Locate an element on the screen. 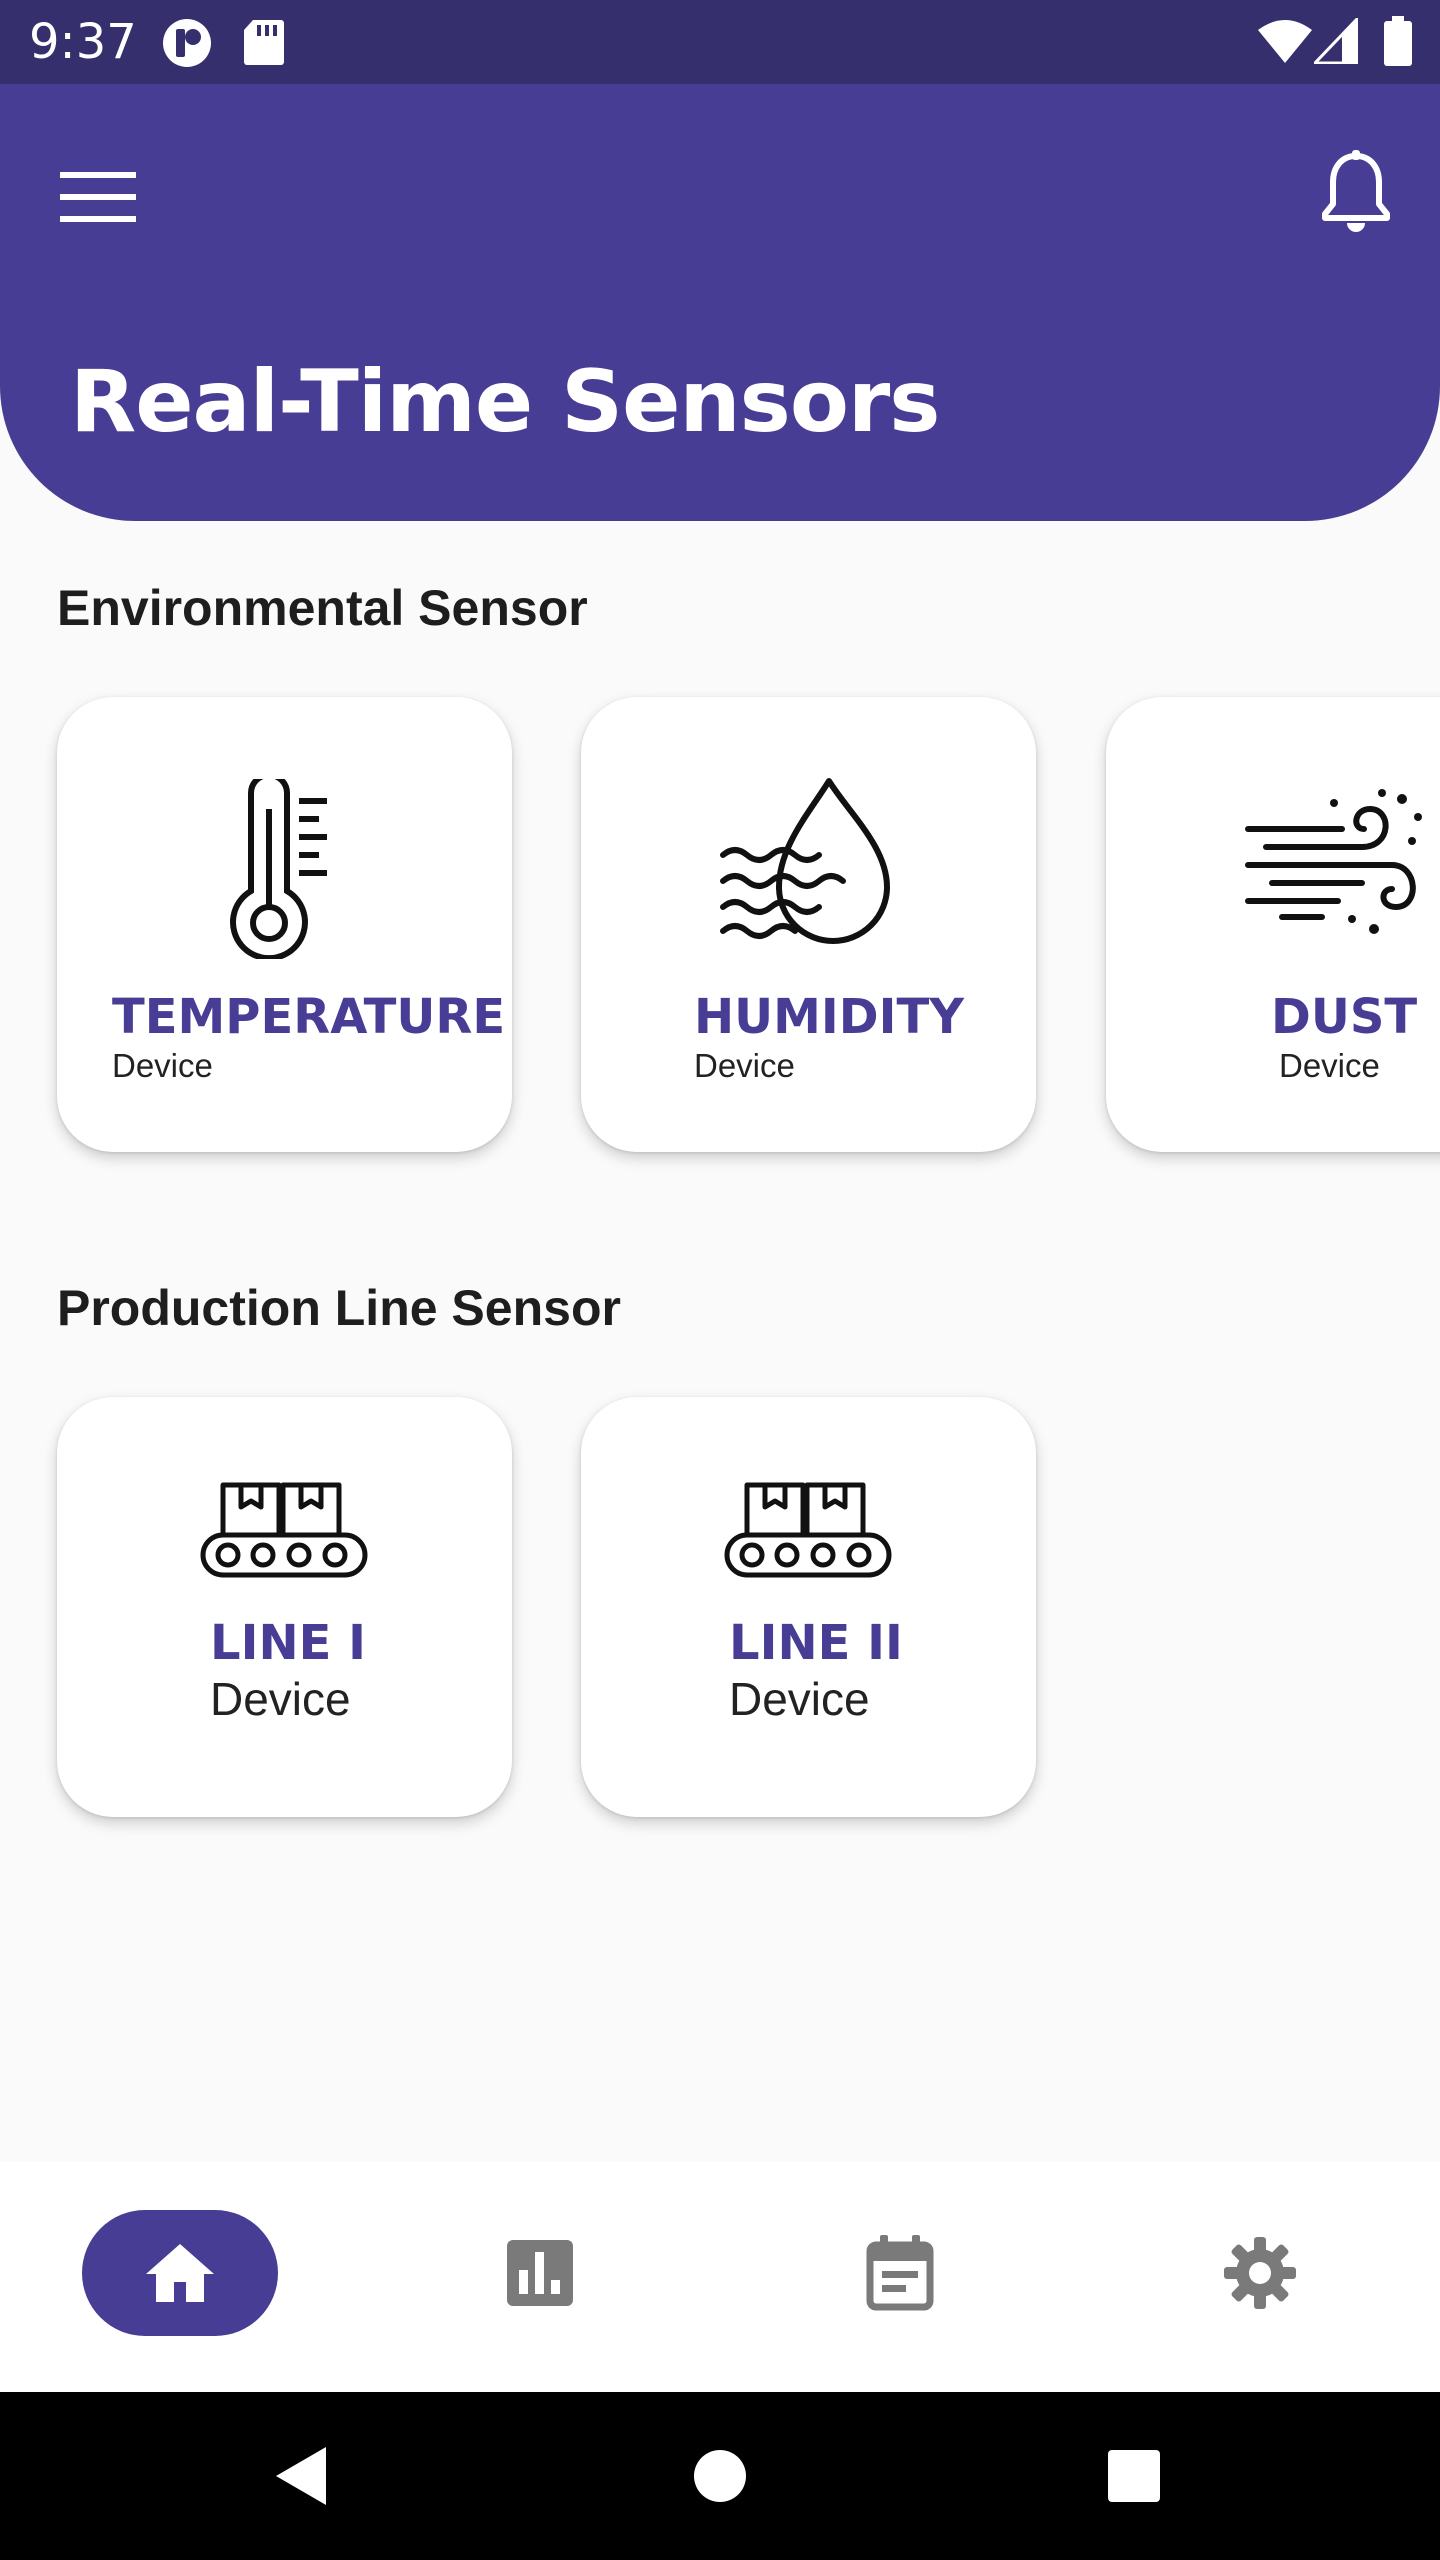 This screenshot has width=1440, height=2560. humidity-card: HUMIDITY Device is located at coordinates (808, 924).